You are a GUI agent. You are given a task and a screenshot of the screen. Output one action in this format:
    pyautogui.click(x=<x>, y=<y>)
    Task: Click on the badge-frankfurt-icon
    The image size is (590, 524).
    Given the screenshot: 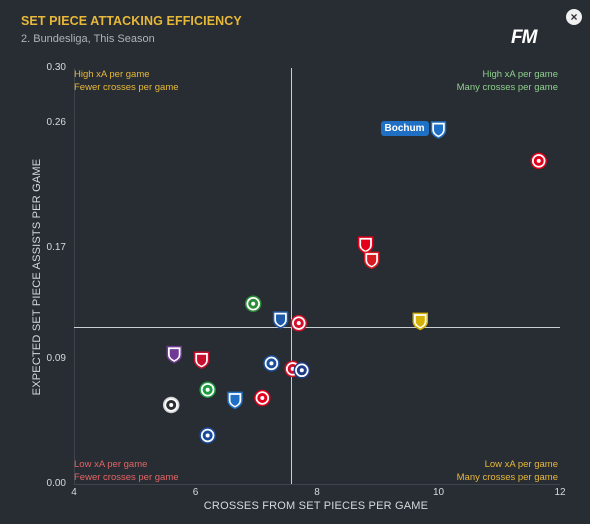 What is the action you would take?
    pyautogui.click(x=538, y=161)
    